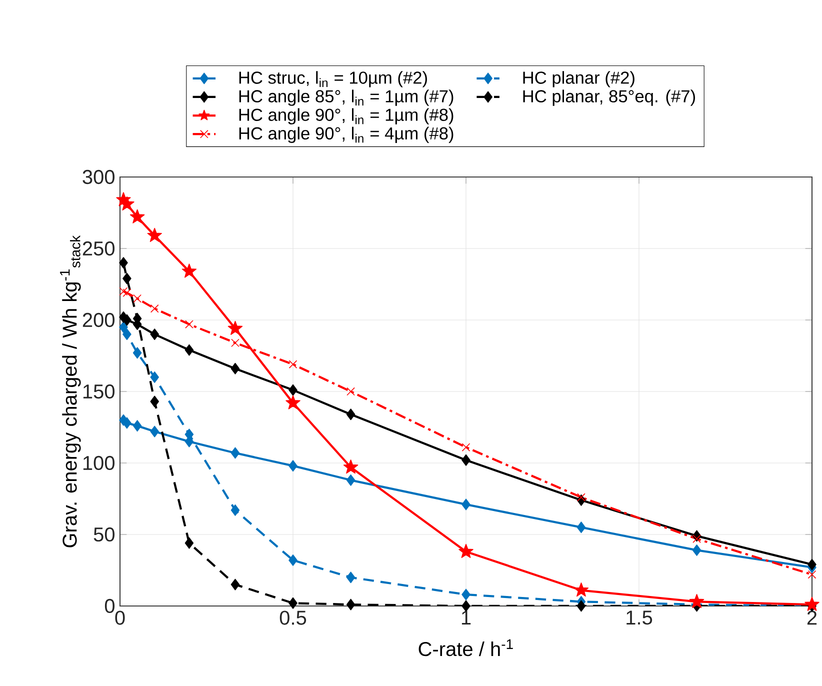 The height and width of the screenshot is (686, 822). I want to click on legend-label: HC angle 85°, l$_{in}$ = 1µm (#7), so click(346, 98).